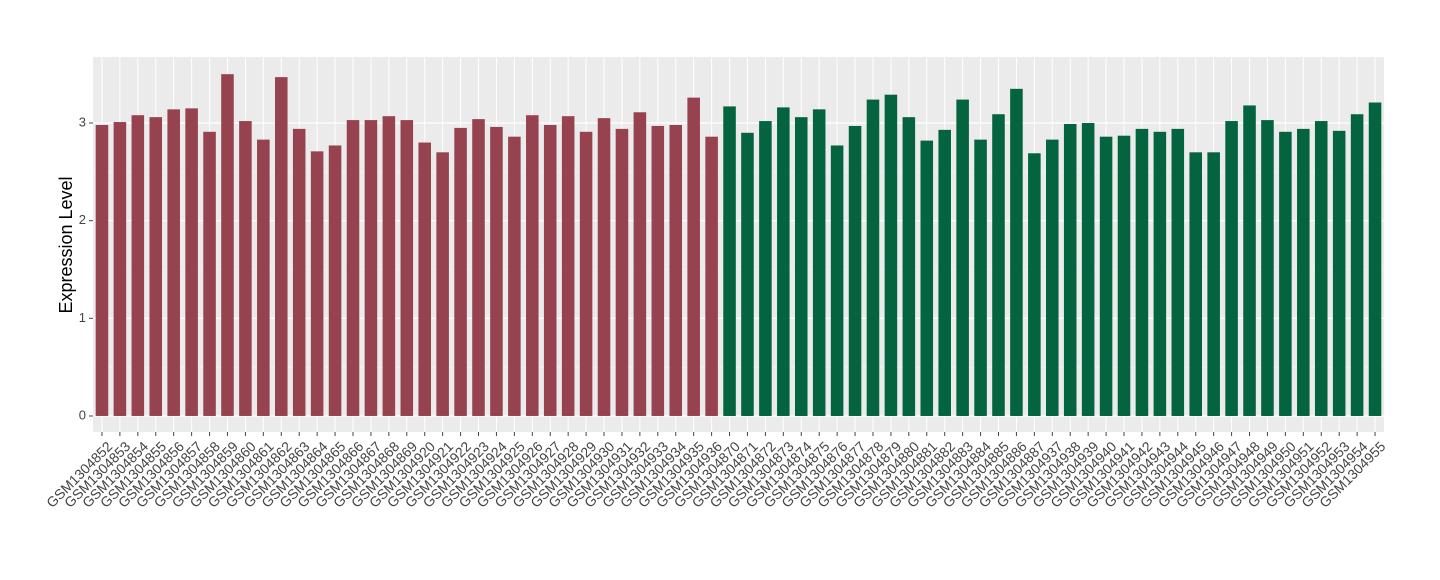 The height and width of the screenshot is (580, 1440). What do you see at coordinates (82, 414) in the screenshot?
I see `y-tick-label: 0` at bounding box center [82, 414].